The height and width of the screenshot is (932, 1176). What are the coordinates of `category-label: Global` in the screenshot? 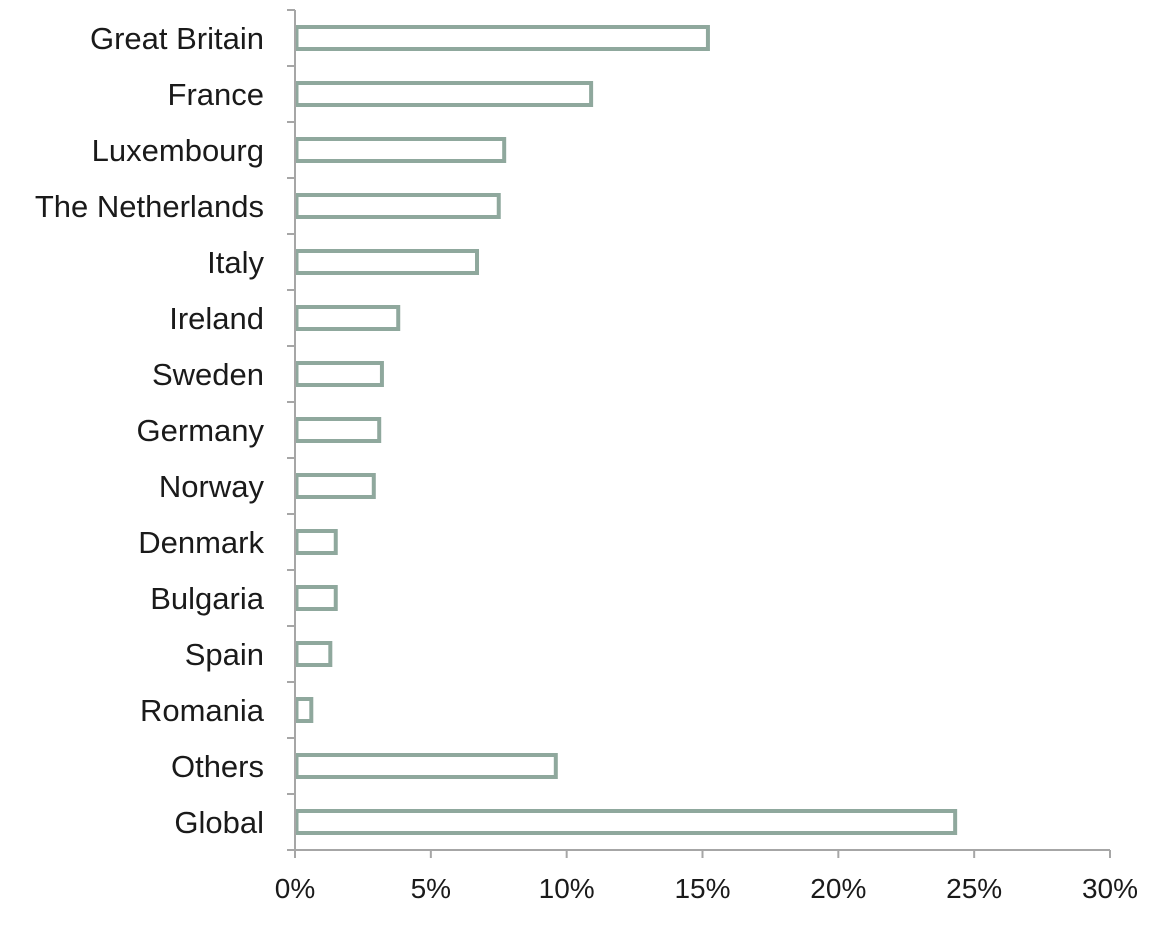 It's located at (219, 822).